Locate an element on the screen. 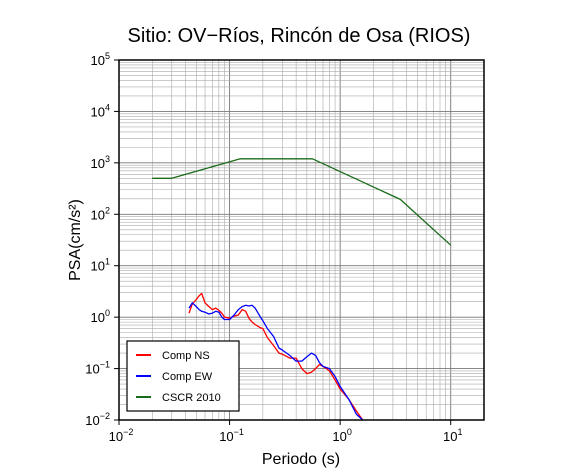 Image resolution: width=586 pixels, height=475 pixels. y-tick-label: 10⁻¹ is located at coordinates (97, 368).